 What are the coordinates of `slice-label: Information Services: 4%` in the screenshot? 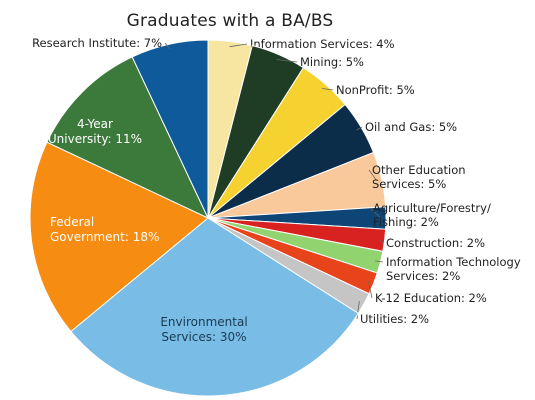 It's located at (322, 44).